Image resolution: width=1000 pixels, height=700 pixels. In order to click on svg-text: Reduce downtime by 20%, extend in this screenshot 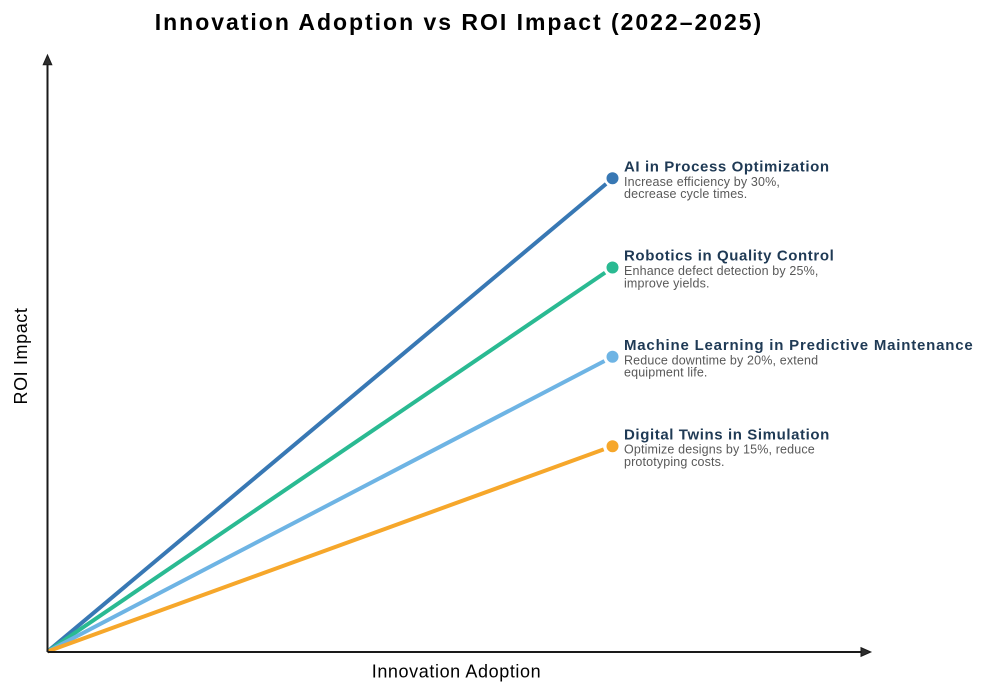, I will do `click(721, 360)`.